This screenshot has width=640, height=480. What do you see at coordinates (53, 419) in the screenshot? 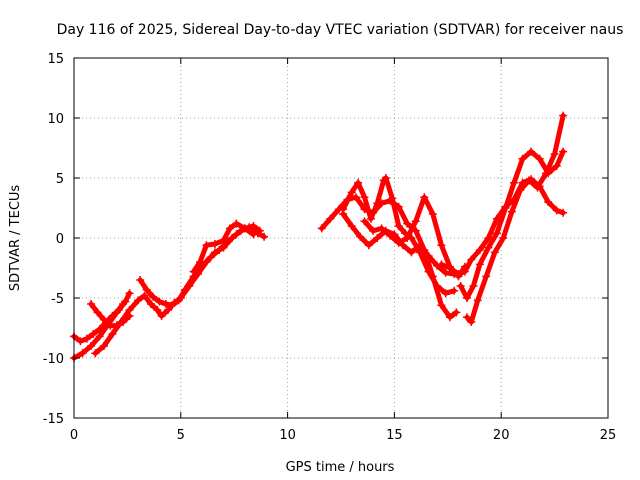
I see `y-tick-label: -15` at bounding box center [53, 419].